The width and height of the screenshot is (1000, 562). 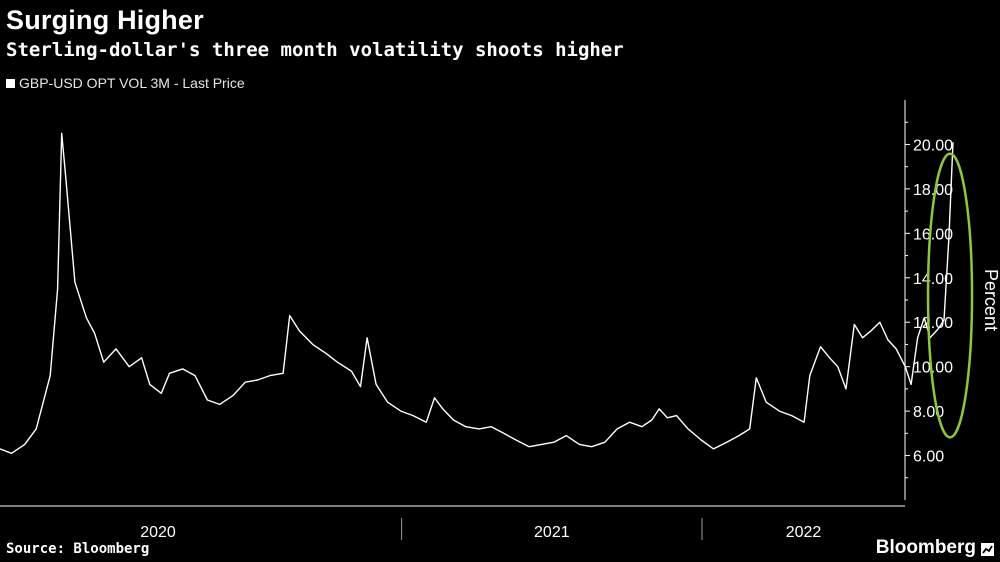 What do you see at coordinates (10, 83) in the screenshot?
I see `legend-swatch` at bounding box center [10, 83].